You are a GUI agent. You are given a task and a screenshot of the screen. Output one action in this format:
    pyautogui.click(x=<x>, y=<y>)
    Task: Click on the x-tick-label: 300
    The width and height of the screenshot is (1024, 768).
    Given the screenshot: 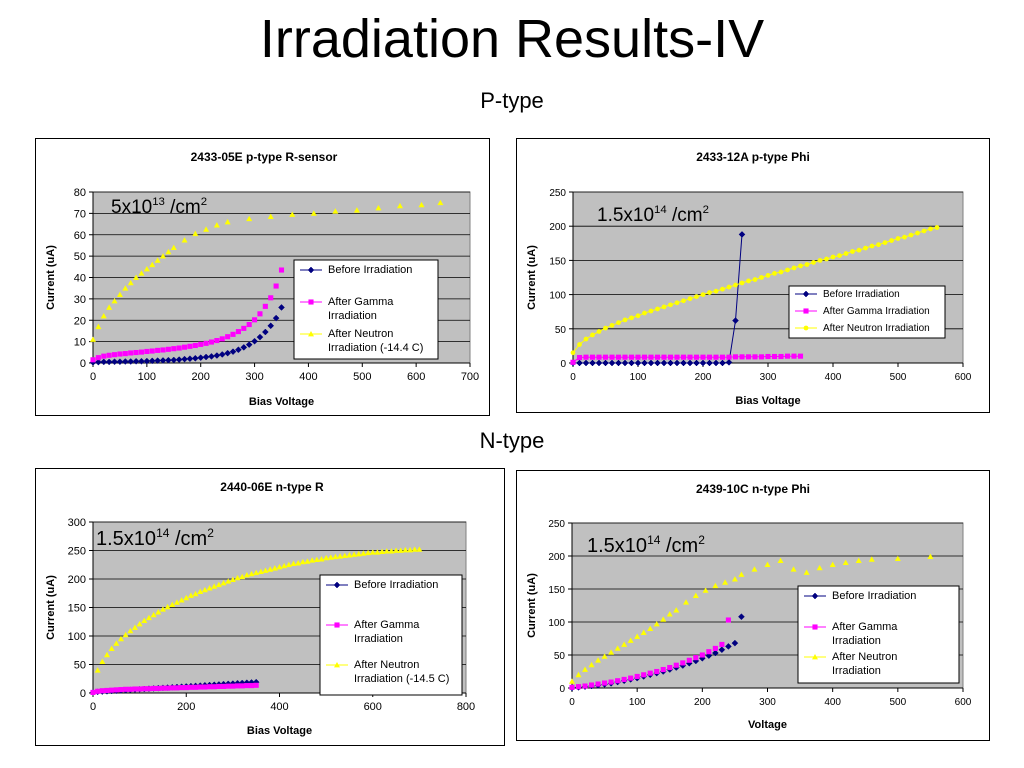 What is the action you would take?
    pyautogui.click(x=254, y=377)
    